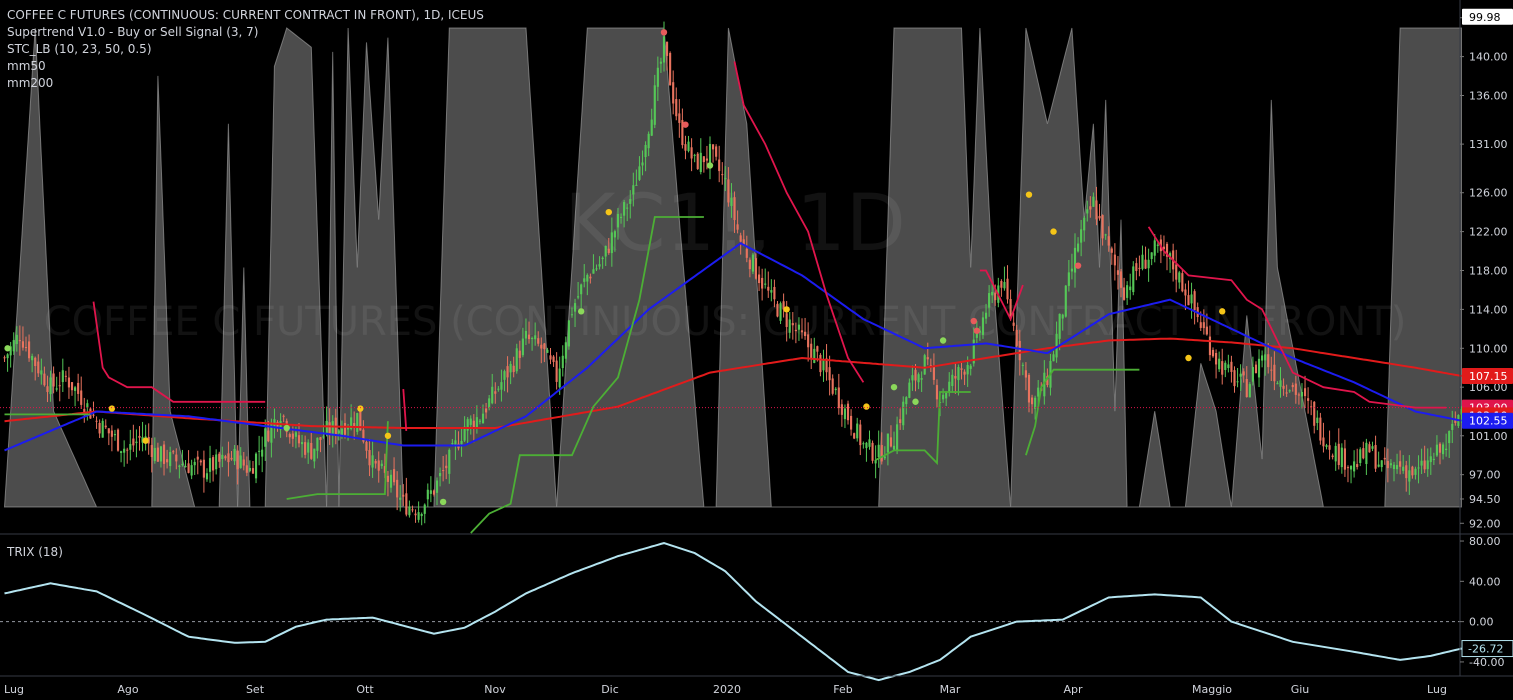 The height and width of the screenshot is (700, 1513). What do you see at coordinates (923, 428) in the screenshot?
I see `supertrend-up-line` at bounding box center [923, 428].